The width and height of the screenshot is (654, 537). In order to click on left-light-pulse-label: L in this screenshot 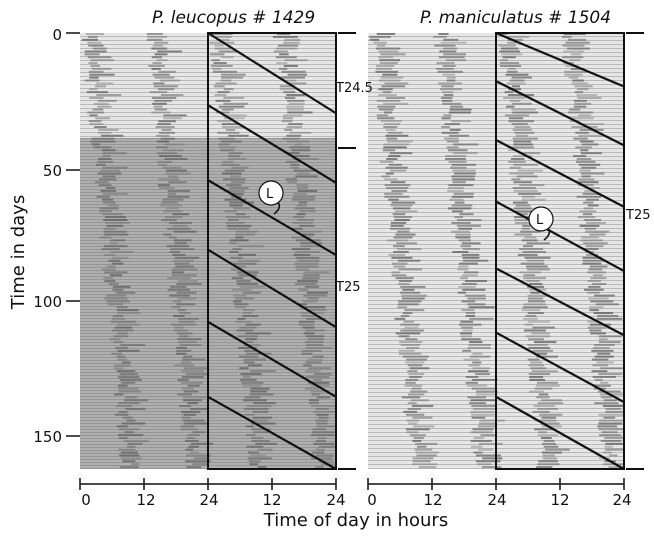, I will do `click(270, 194)`.